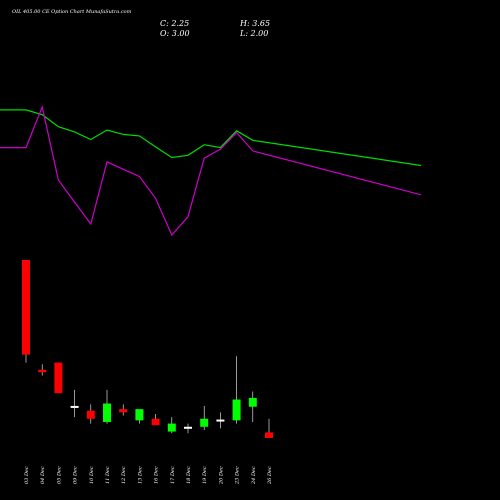  What do you see at coordinates (211, 138) in the screenshot?
I see `upper-indicator-line` at bounding box center [211, 138].